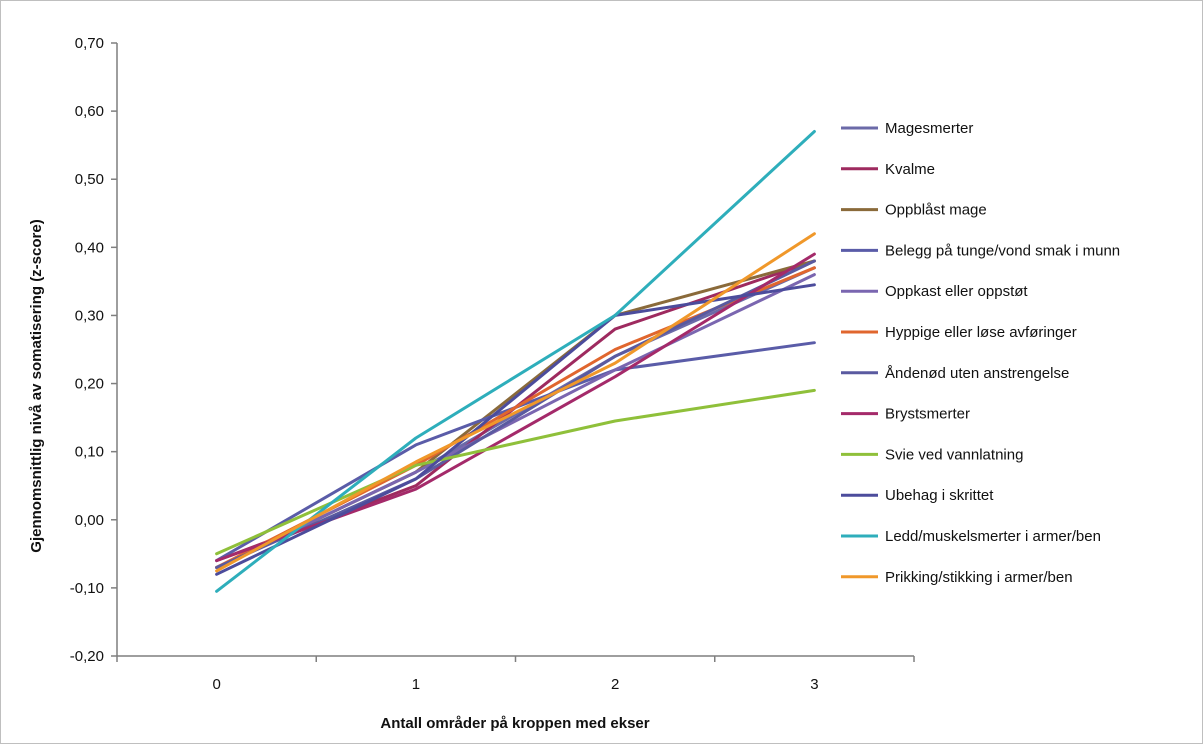 The height and width of the screenshot is (744, 1203). I want to click on legend-label: Svie ved vannlatning, so click(954, 454).